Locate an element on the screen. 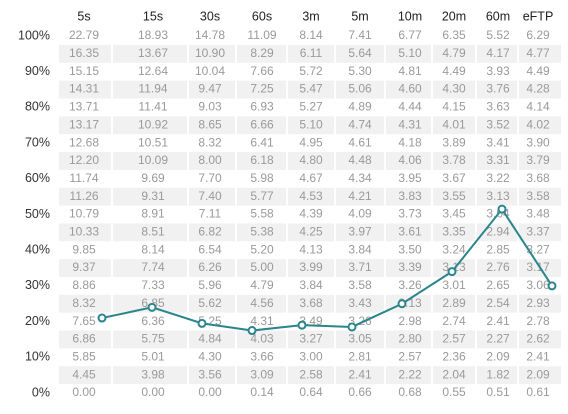  cell: 5.98 is located at coordinates (262, 178).